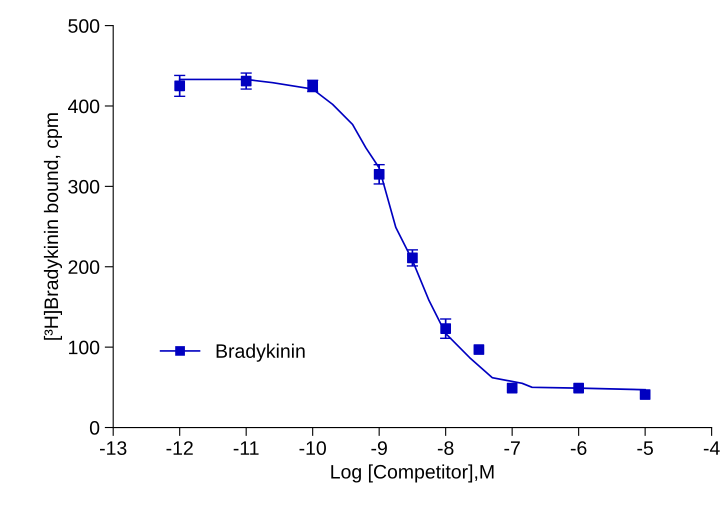 The image size is (721, 512). I want to click on x-tick-label: -13, so click(113, 448).